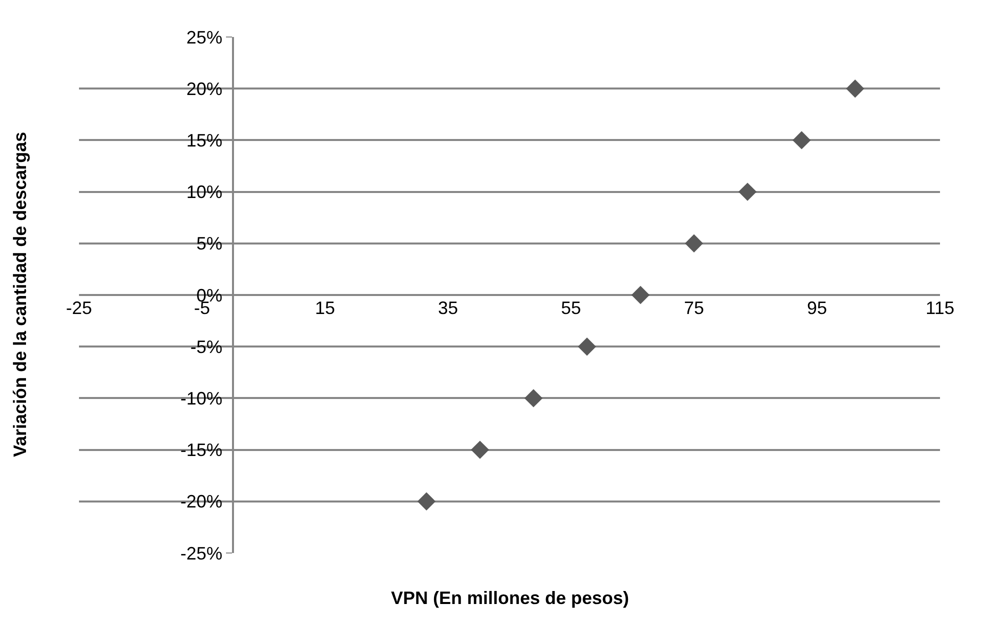  What do you see at coordinates (325, 308) in the screenshot?
I see `x-tick-label: 15` at bounding box center [325, 308].